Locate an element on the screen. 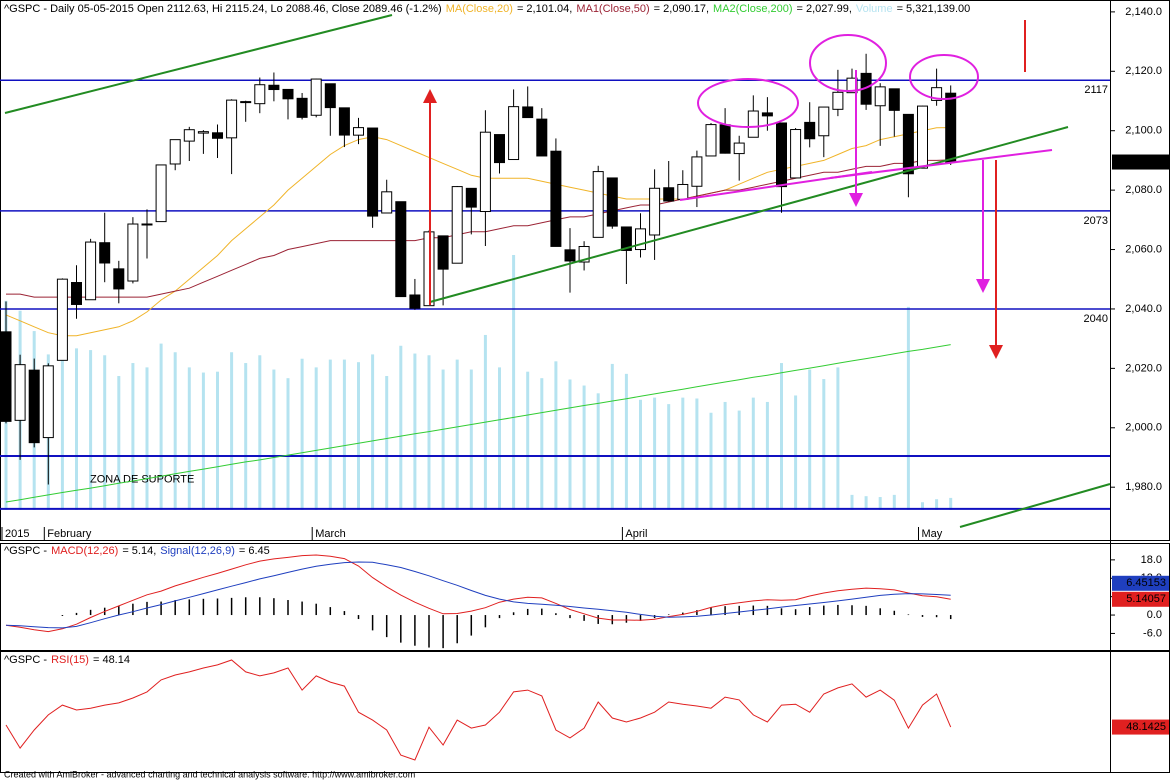 This screenshot has width=1171, height=781. legend: ^GSPC - RSI(15) = 48.14 is located at coordinates (67, 660).